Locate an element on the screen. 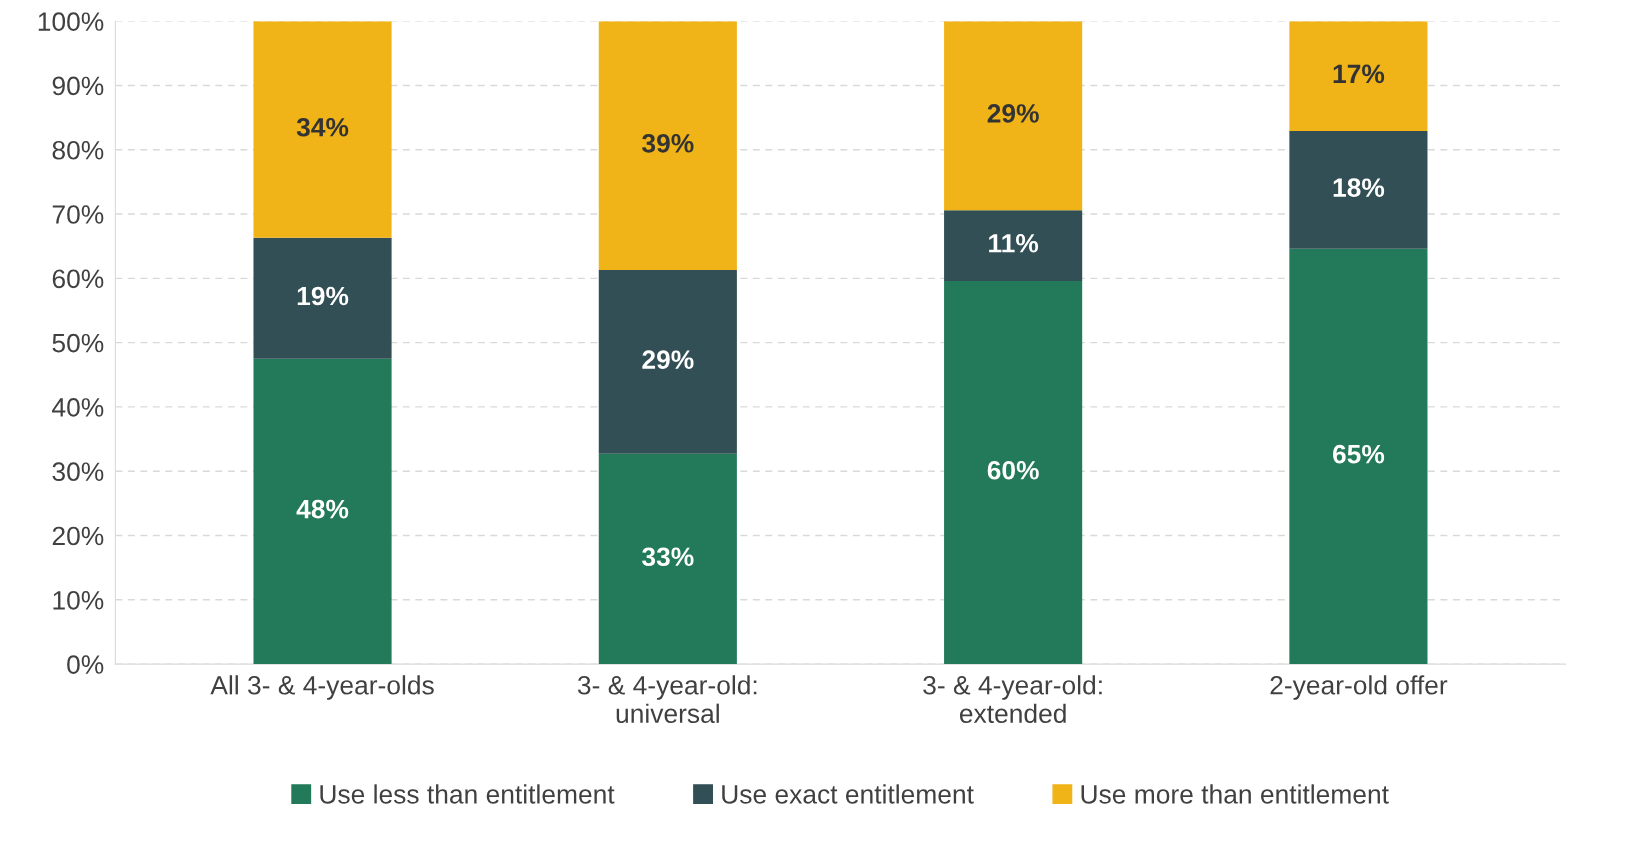 This screenshot has height=846, width=1648. data-label: 11% is located at coordinates (1014, 243).